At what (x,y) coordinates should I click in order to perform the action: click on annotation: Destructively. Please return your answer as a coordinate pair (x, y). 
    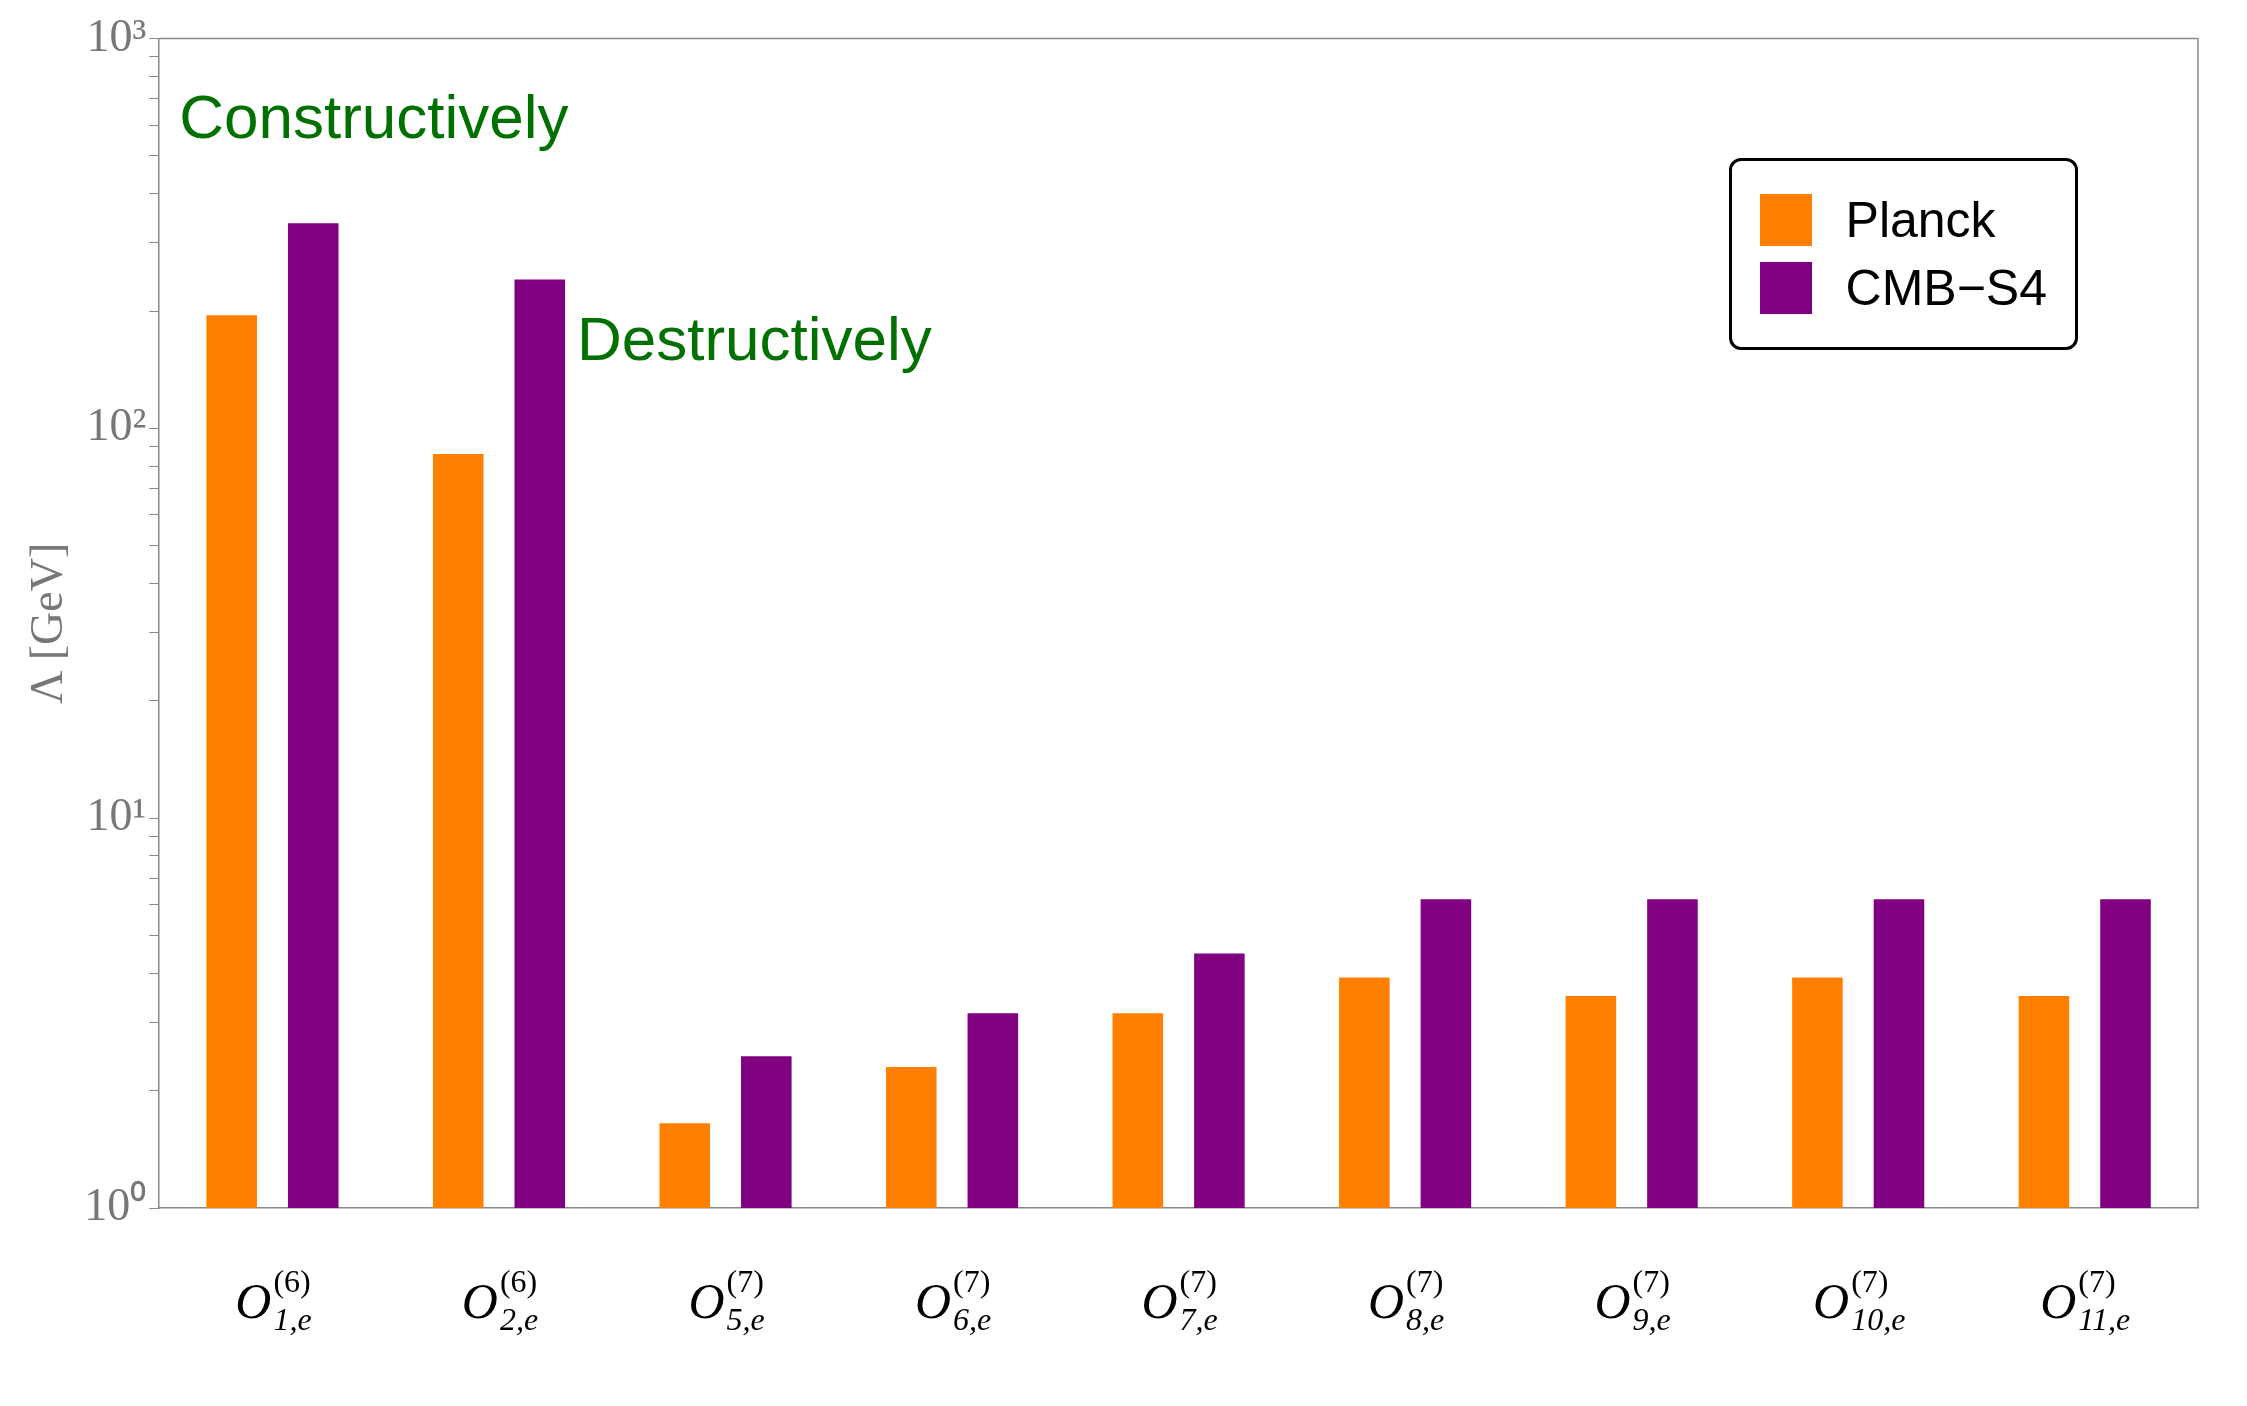
    Looking at the image, I should click on (754, 338).